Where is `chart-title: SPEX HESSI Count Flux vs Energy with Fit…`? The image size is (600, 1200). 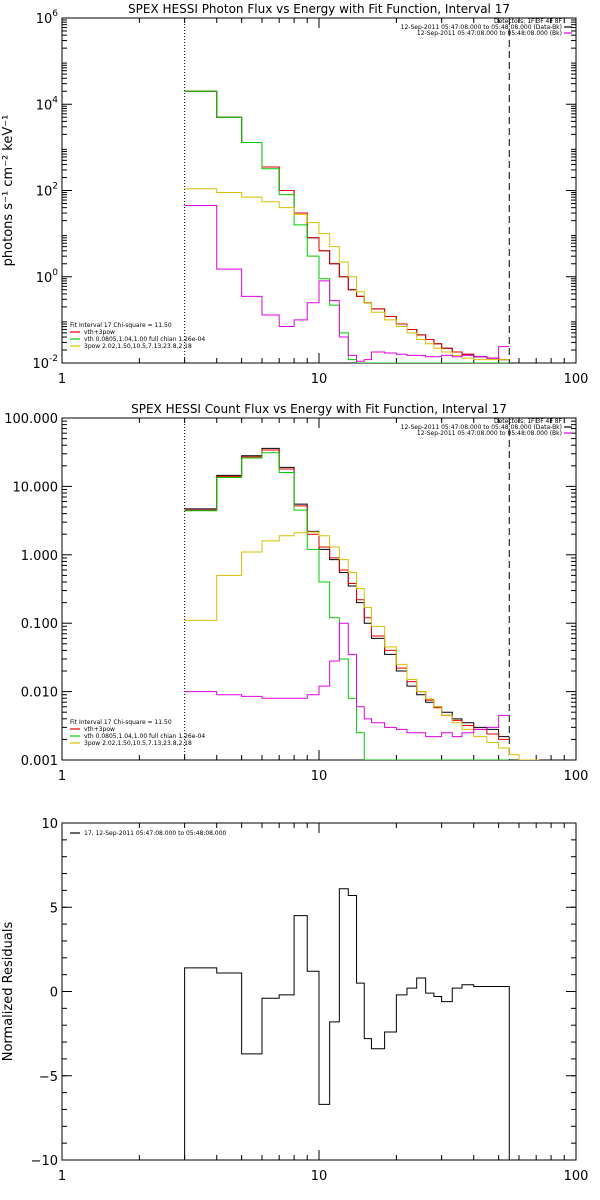
chart-title: SPEX HESSI Count Flux vs Energy with Fit… is located at coordinates (319, 409).